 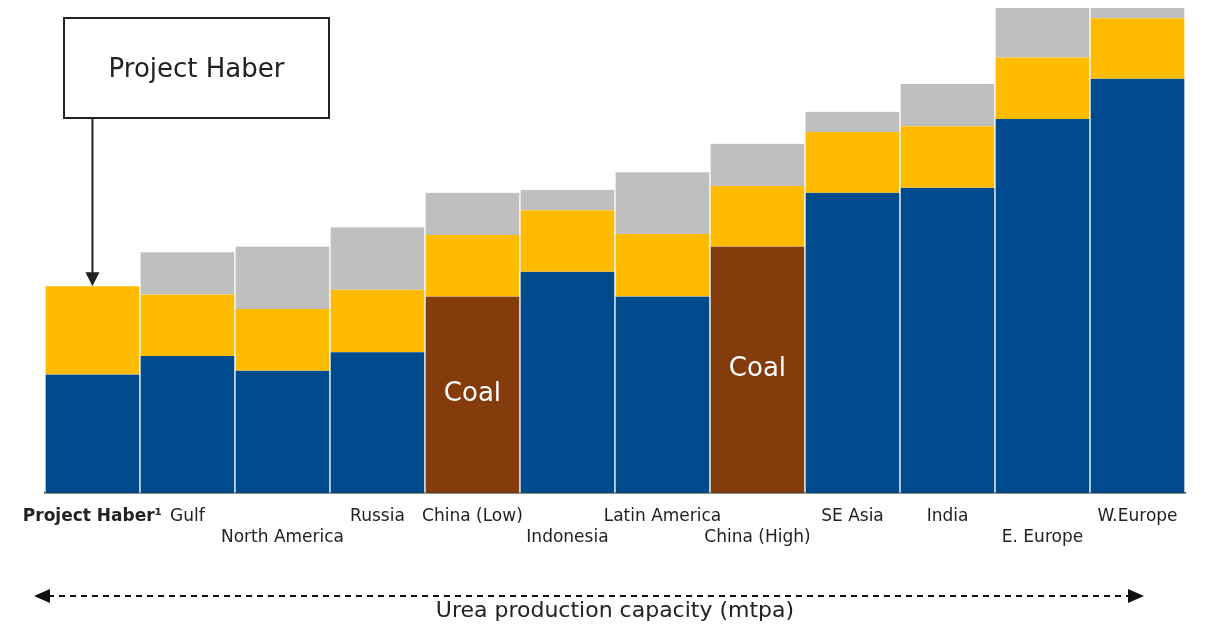 What do you see at coordinates (188, 515) in the screenshot?
I see `x-tick-label: Gulf` at bounding box center [188, 515].